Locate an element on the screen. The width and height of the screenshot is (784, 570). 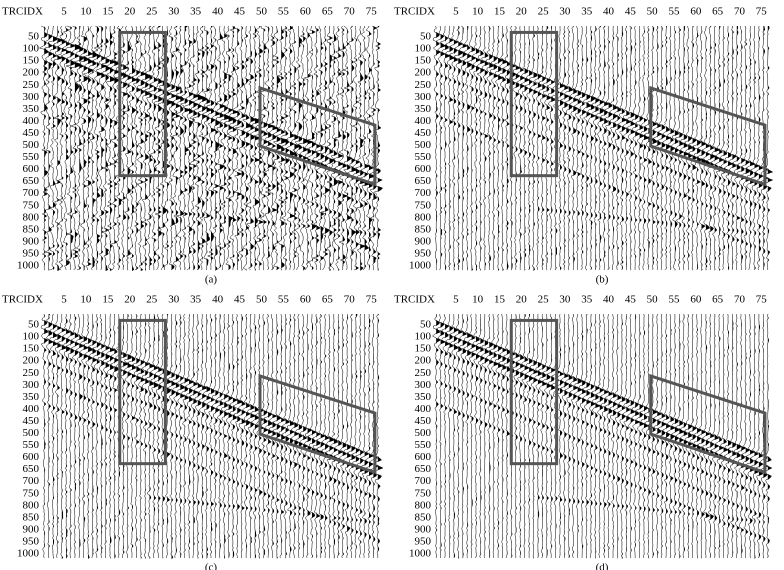
x-tick-label: 45 is located at coordinates (631, 300).